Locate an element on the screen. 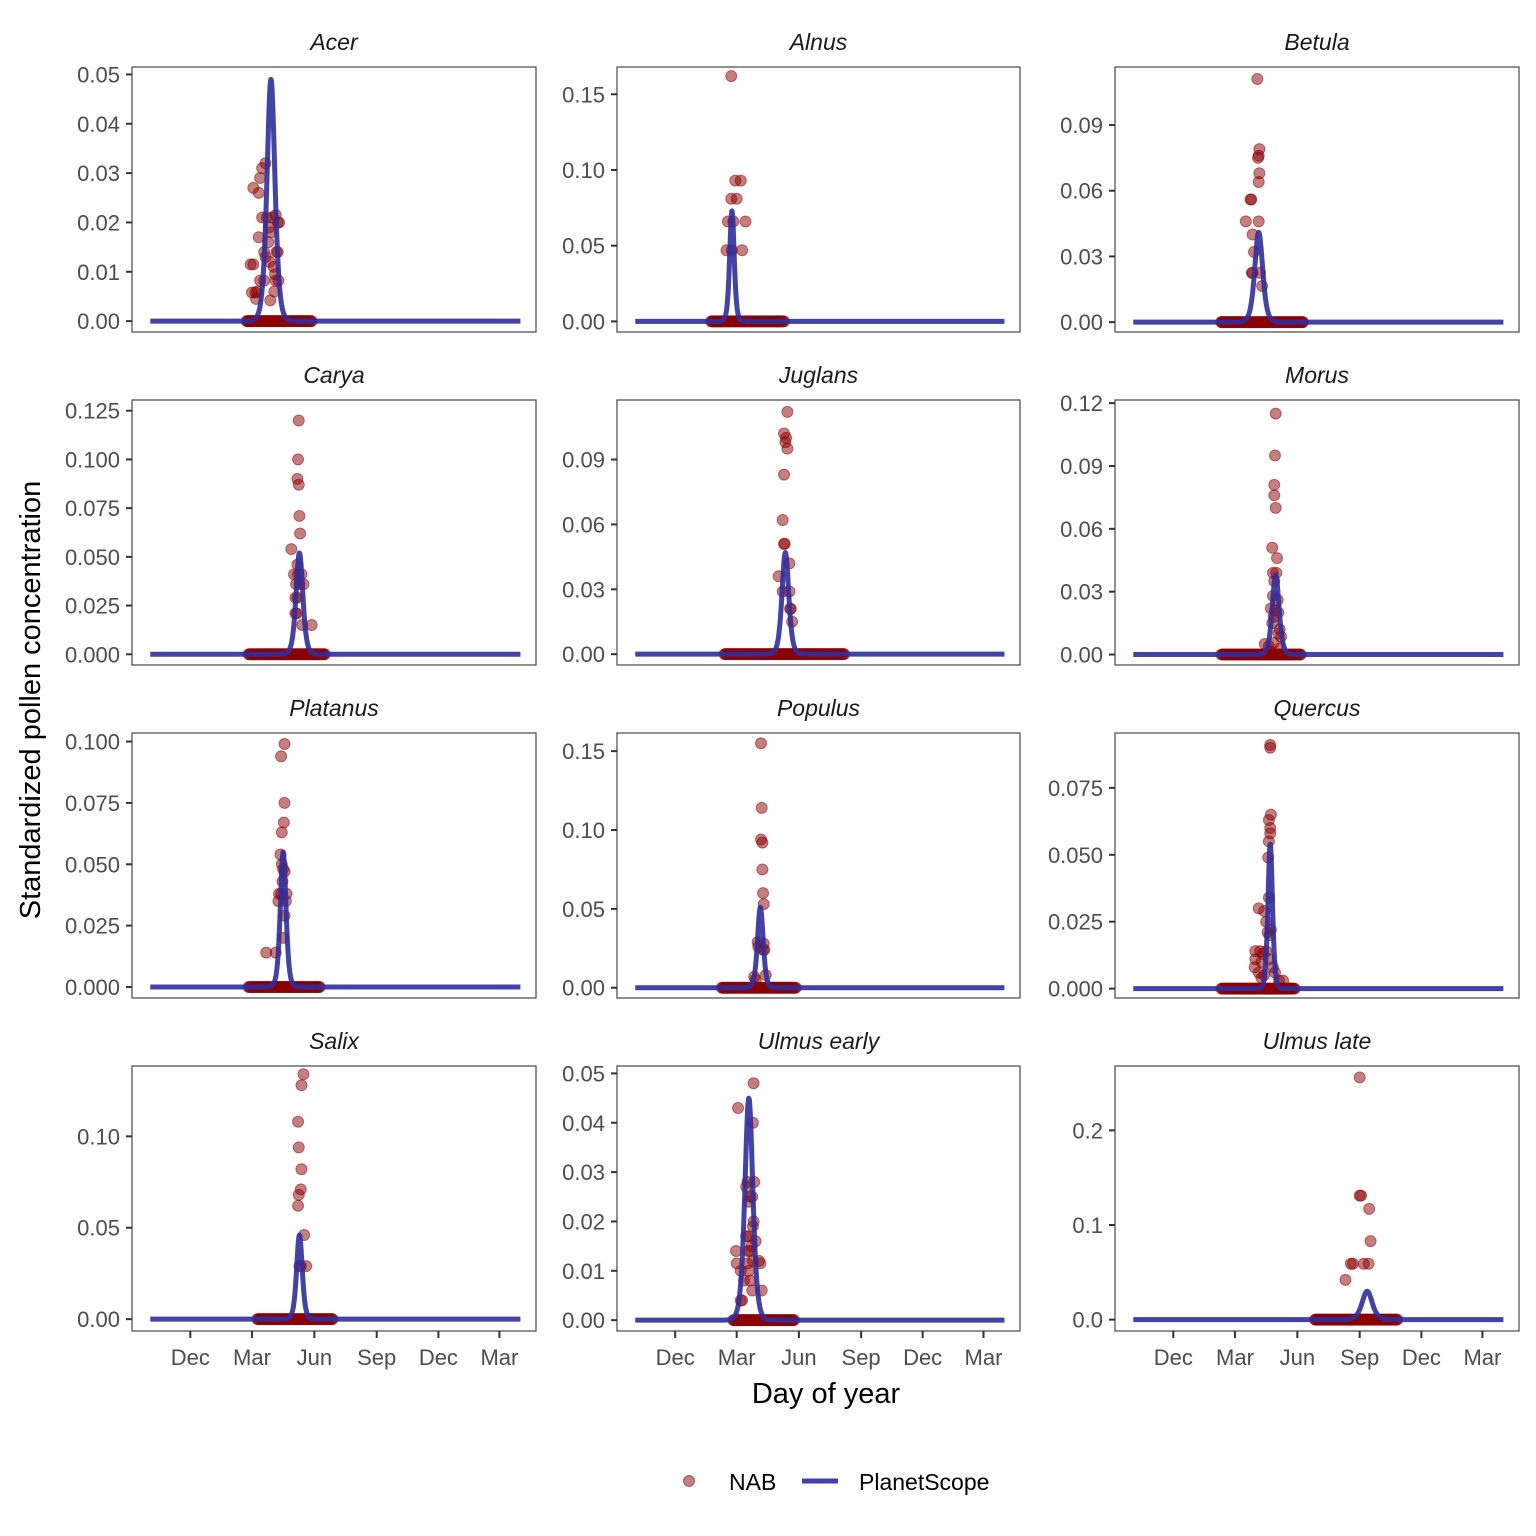 The image size is (1536, 1536). legend-nab-marker is located at coordinates (689, 1481).